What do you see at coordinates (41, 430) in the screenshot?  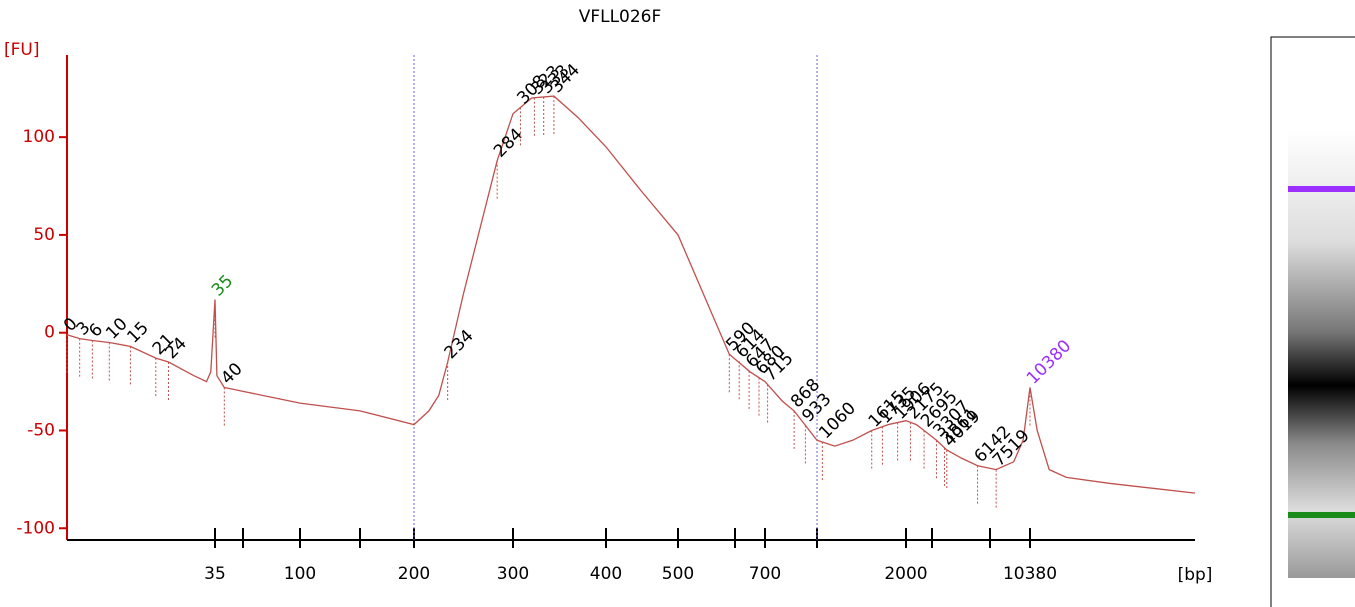 I see `y-tick-label: -50` at bounding box center [41, 430].